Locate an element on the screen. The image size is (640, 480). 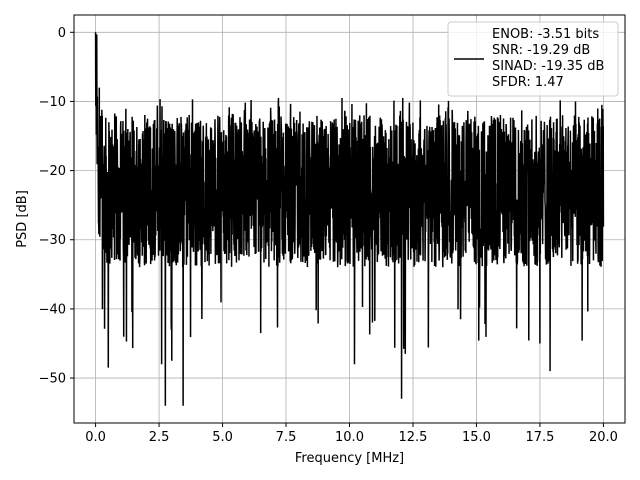
y-tick-label: 0 is located at coordinates (62, 33).